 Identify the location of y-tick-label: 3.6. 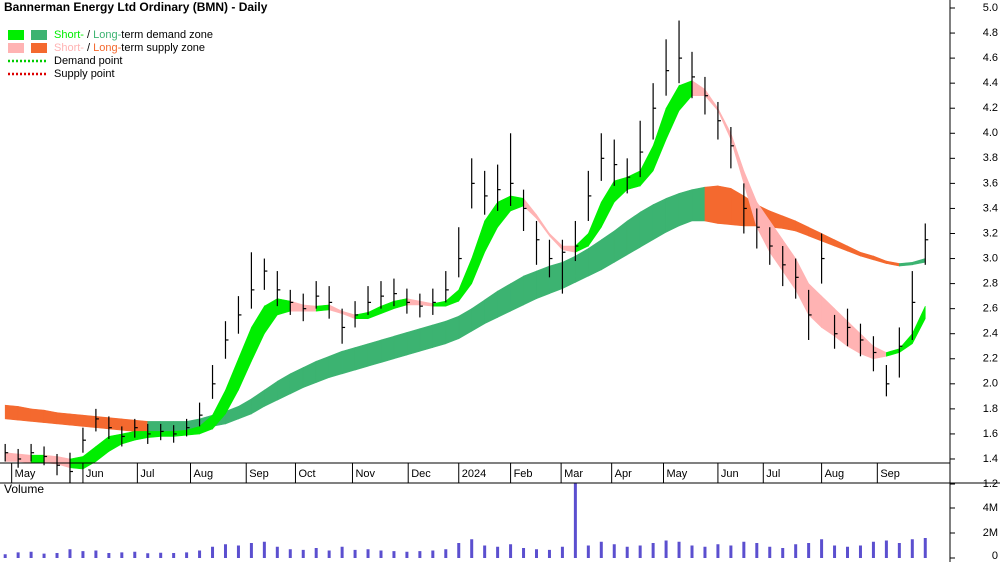
(990, 183).